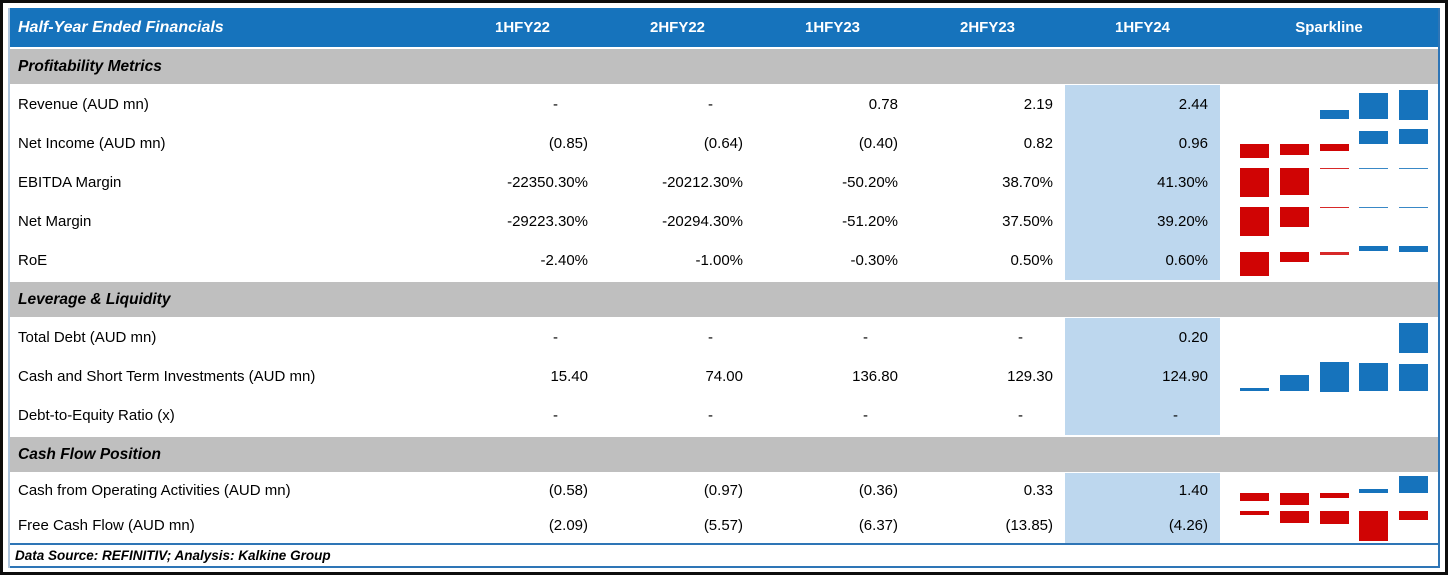 This screenshot has height=575, width=1448. I want to click on cell-value: (2.09), so click(568, 525).